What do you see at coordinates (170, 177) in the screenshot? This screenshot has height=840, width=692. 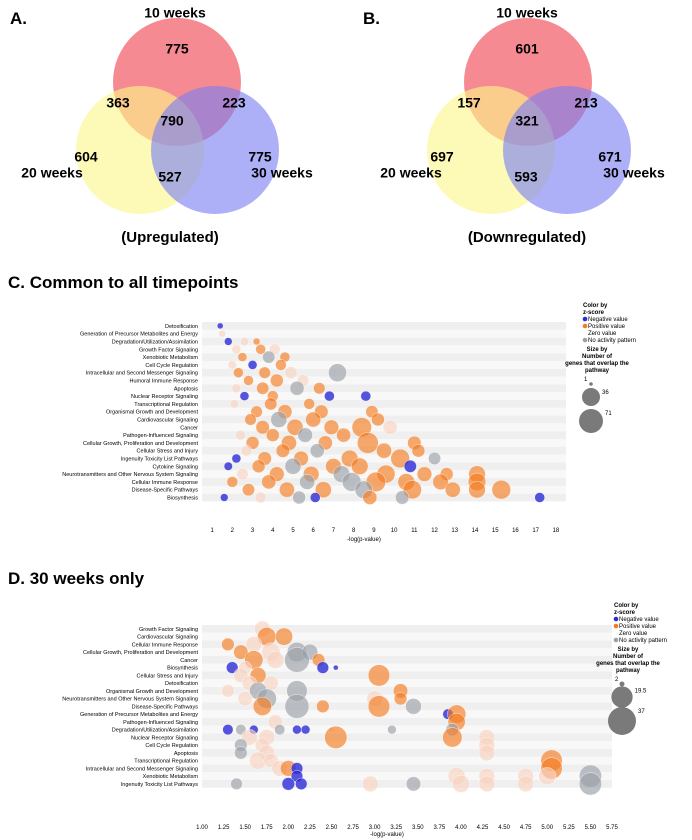 I see `count-b-c: 527` at bounding box center [170, 177].